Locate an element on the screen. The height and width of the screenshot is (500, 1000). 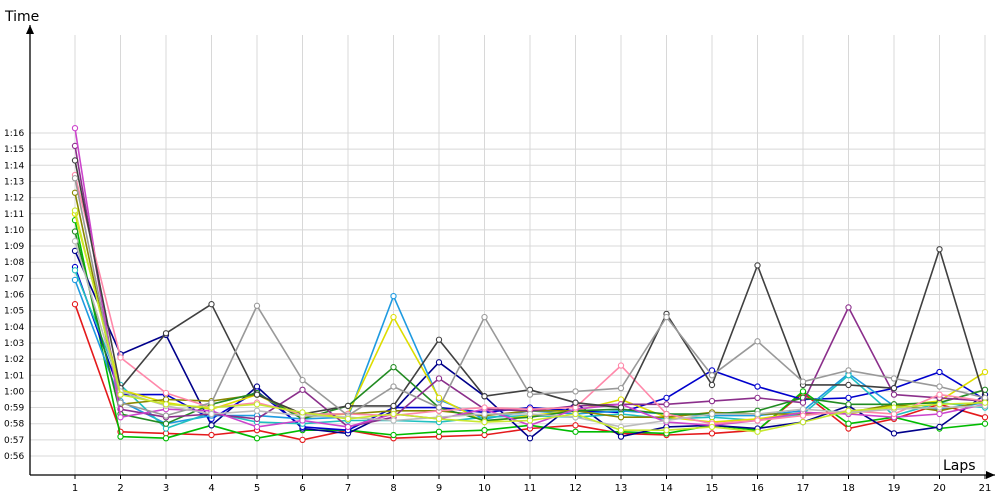
y-tick-label: 1:04 is located at coordinates (14, 328).